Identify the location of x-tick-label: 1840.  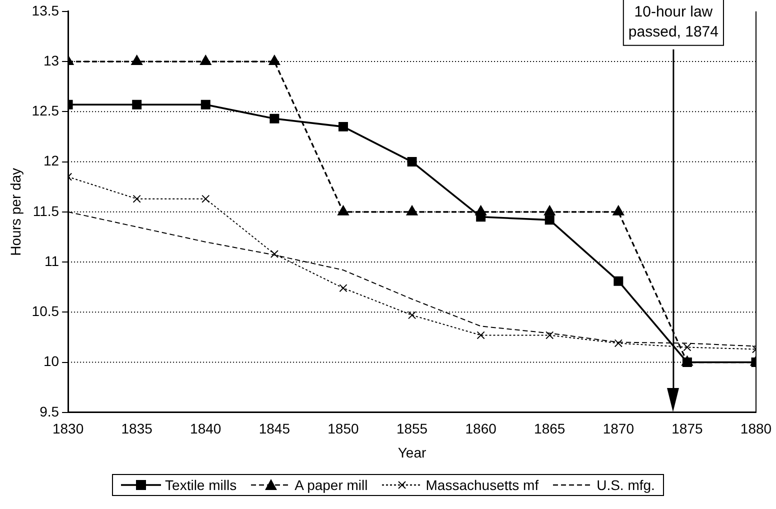
(206, 428).